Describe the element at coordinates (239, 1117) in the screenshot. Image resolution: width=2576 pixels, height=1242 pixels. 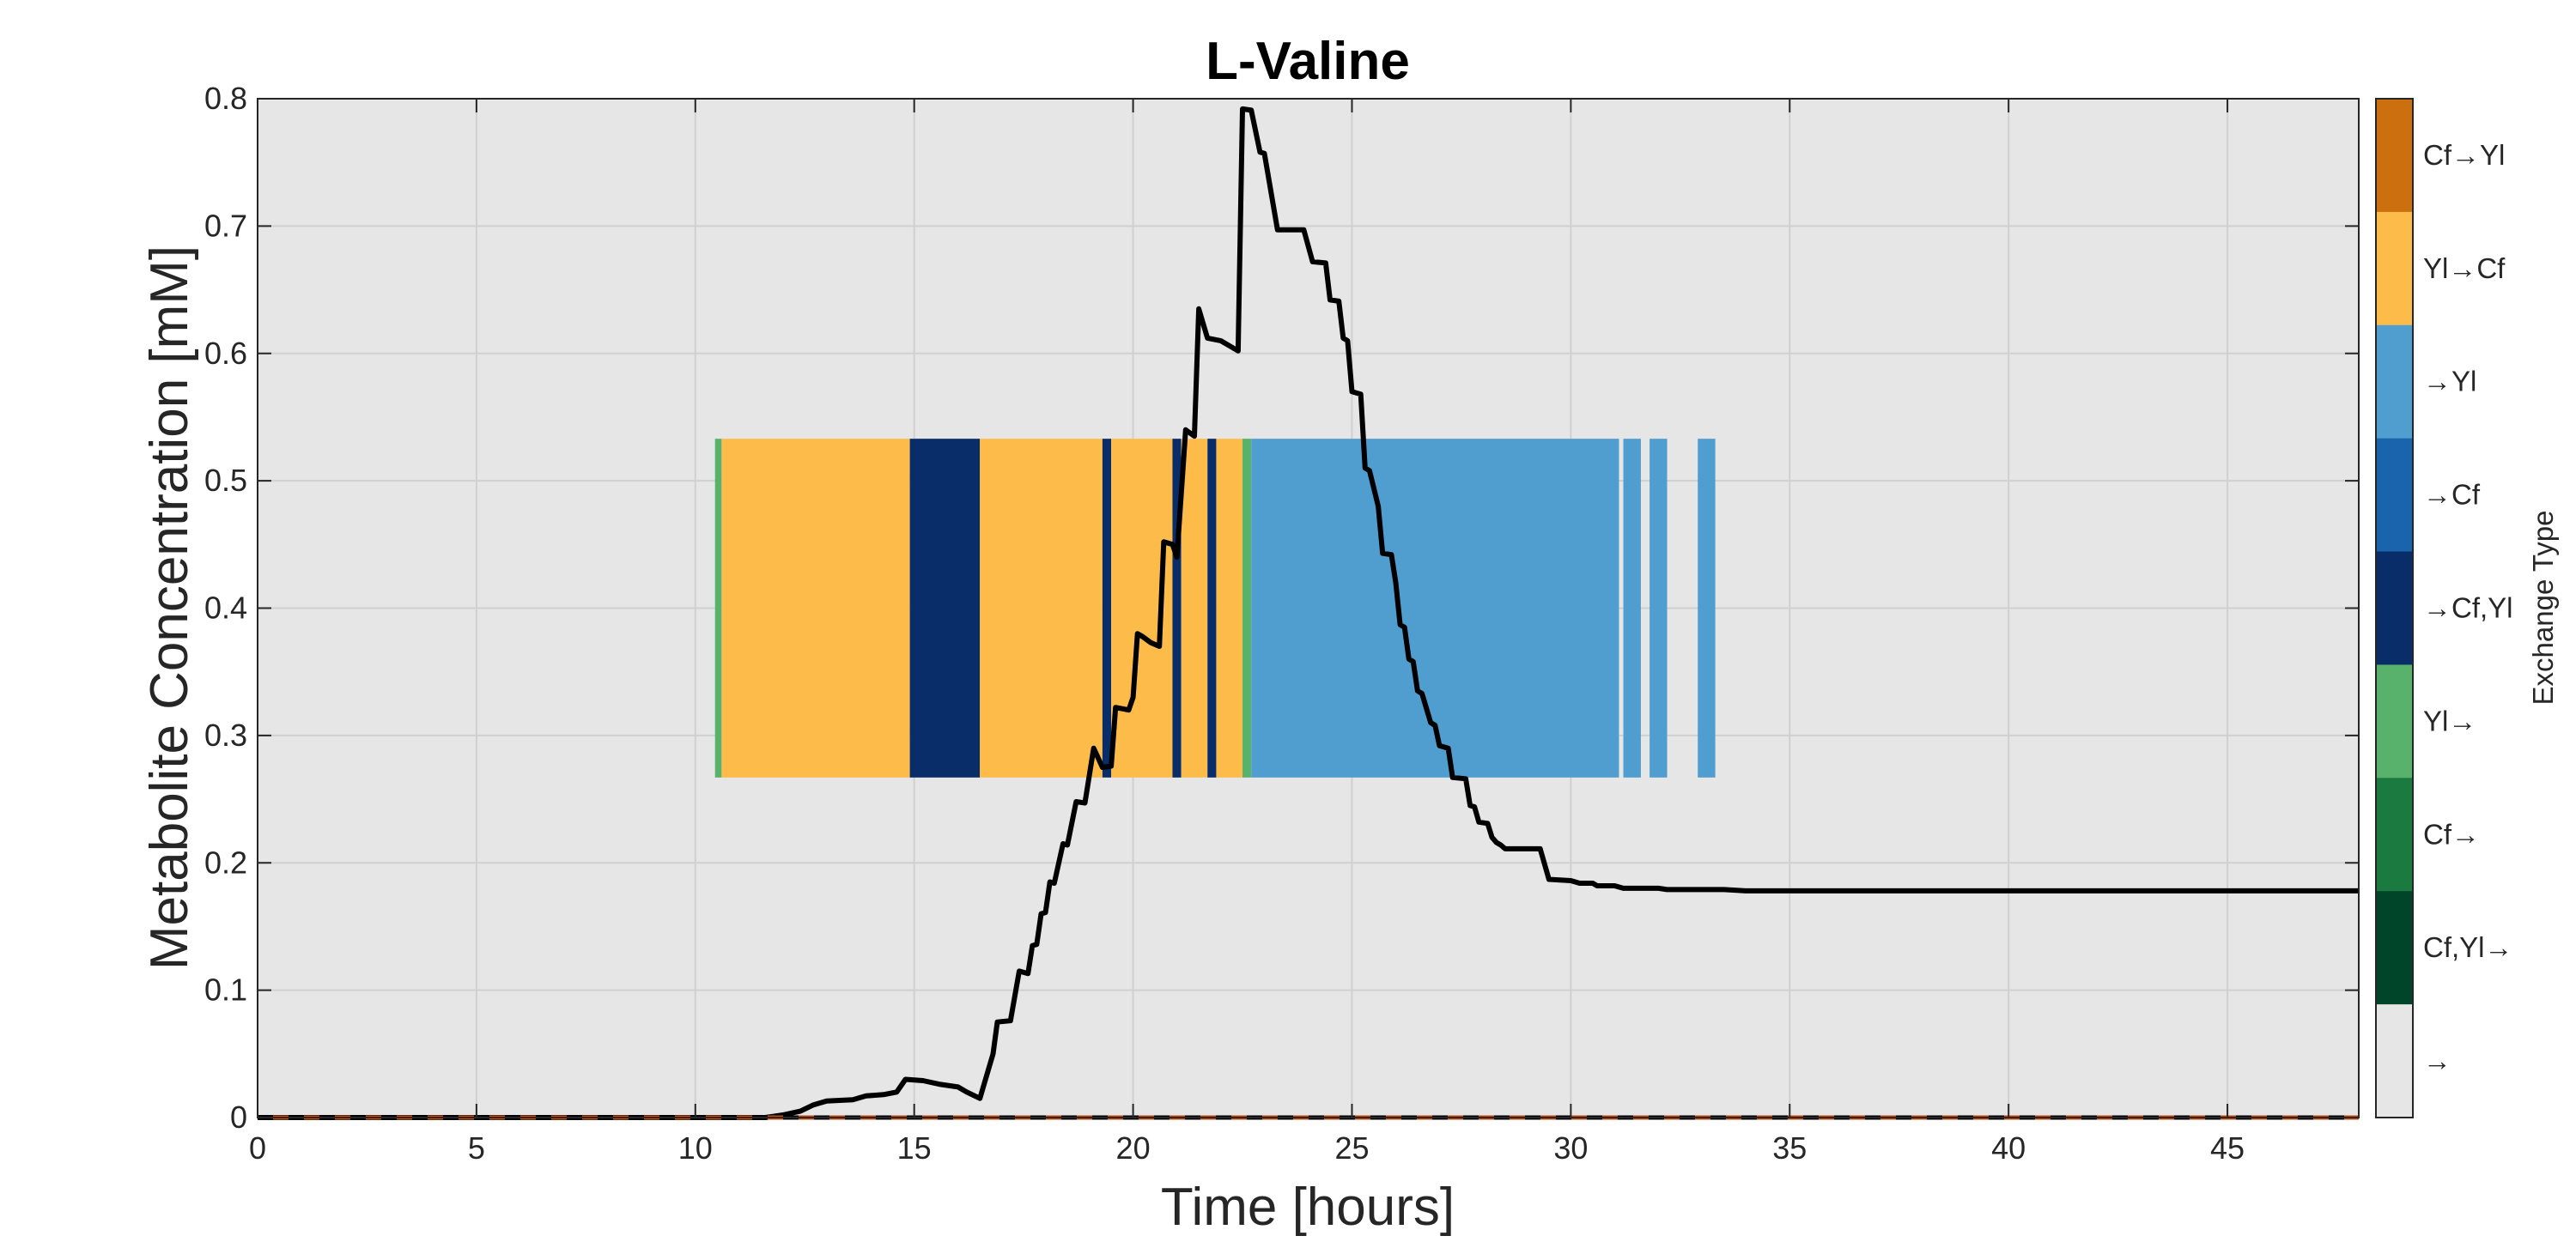
I see `y-tick-label: 0` at that location.